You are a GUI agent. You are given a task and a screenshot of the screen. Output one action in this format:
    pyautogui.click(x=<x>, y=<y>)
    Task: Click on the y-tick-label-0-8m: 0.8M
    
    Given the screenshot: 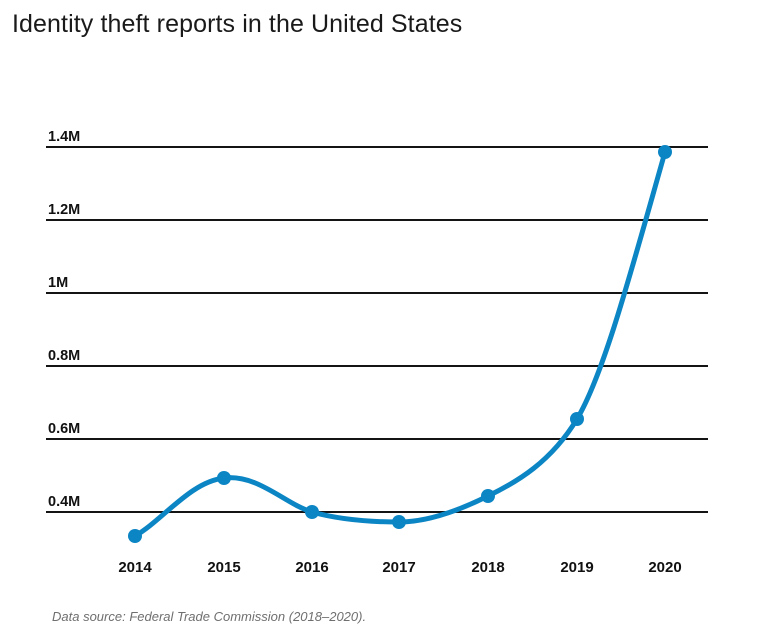 What is the action you would take?
    pyautogui.click(x=64, y=356)
    